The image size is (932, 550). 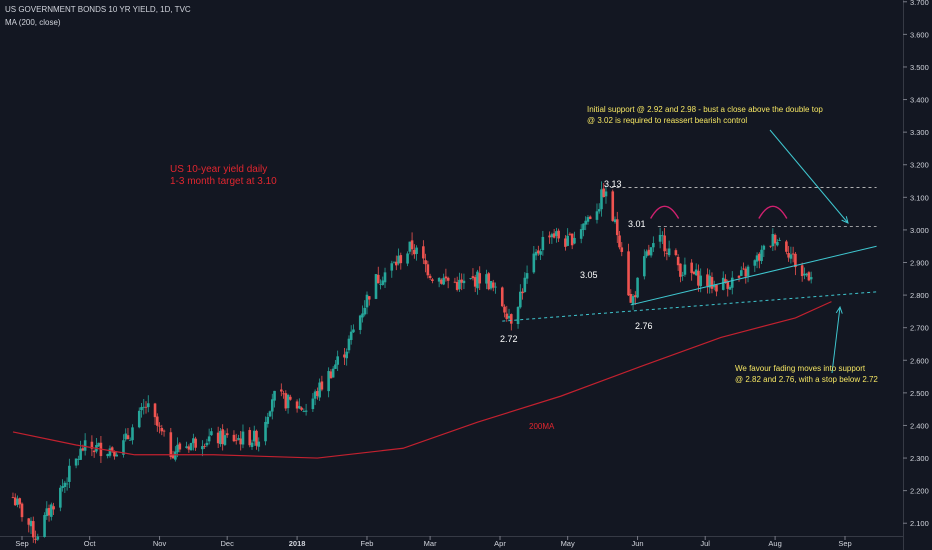 I want to click on level-label-305: 3.05, so click(x=589, y=275).